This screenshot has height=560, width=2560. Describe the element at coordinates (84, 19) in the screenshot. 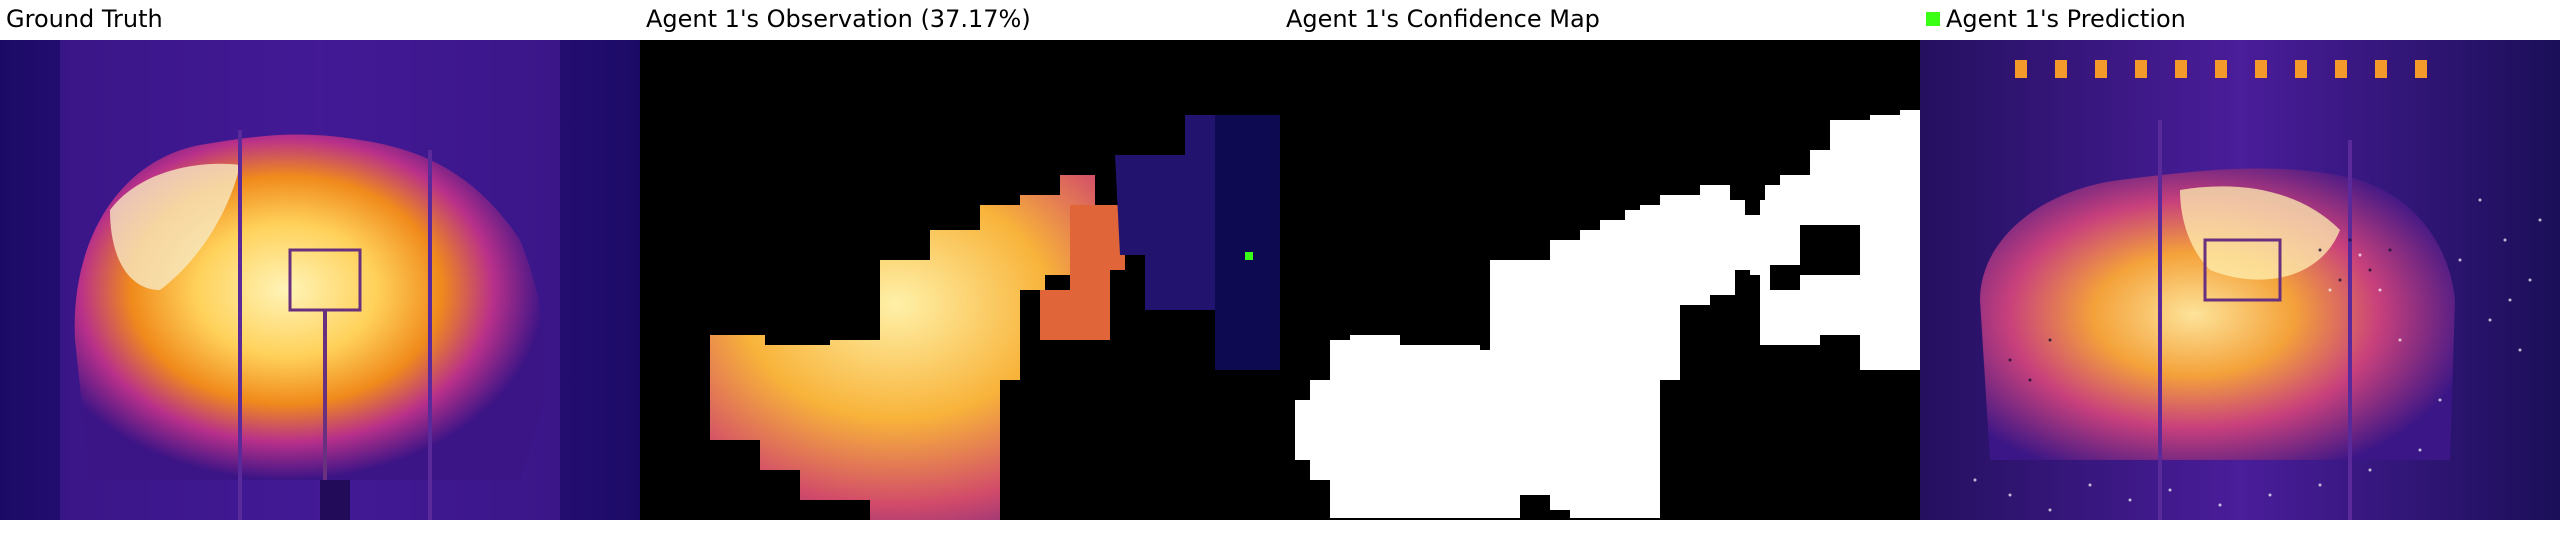

I see `panel-title-ground-truth: Ground Truth` at that location.